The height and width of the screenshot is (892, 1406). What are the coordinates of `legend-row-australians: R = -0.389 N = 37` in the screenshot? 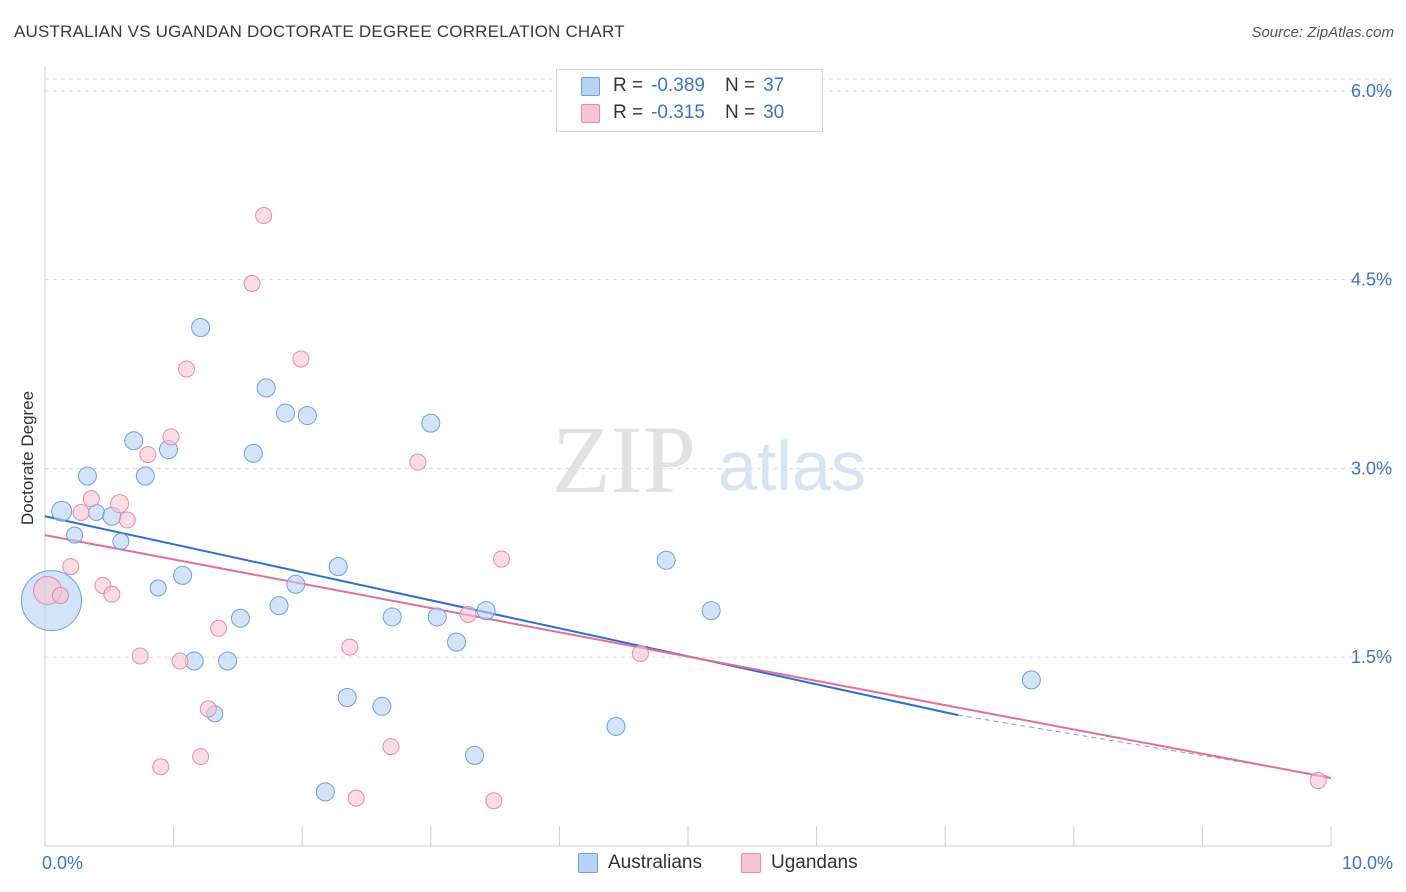 It's located at (682, 86).